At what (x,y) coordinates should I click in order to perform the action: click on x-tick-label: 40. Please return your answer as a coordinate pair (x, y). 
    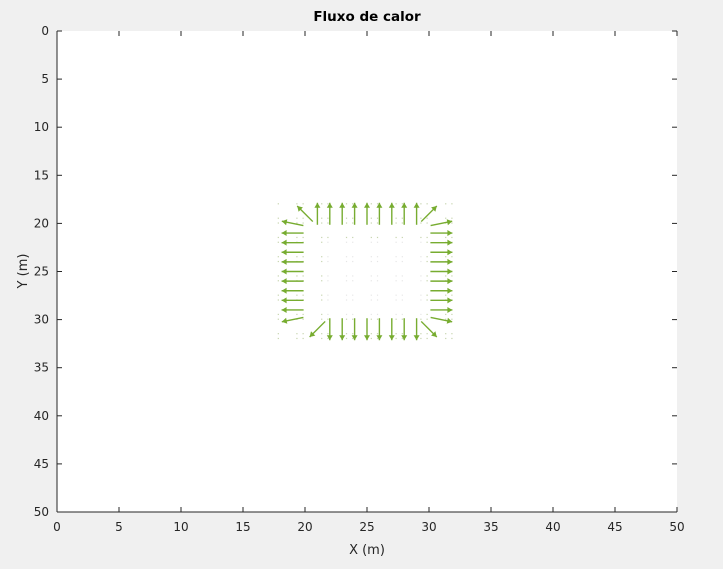
    Looking at the image, I should click on (552, 527).